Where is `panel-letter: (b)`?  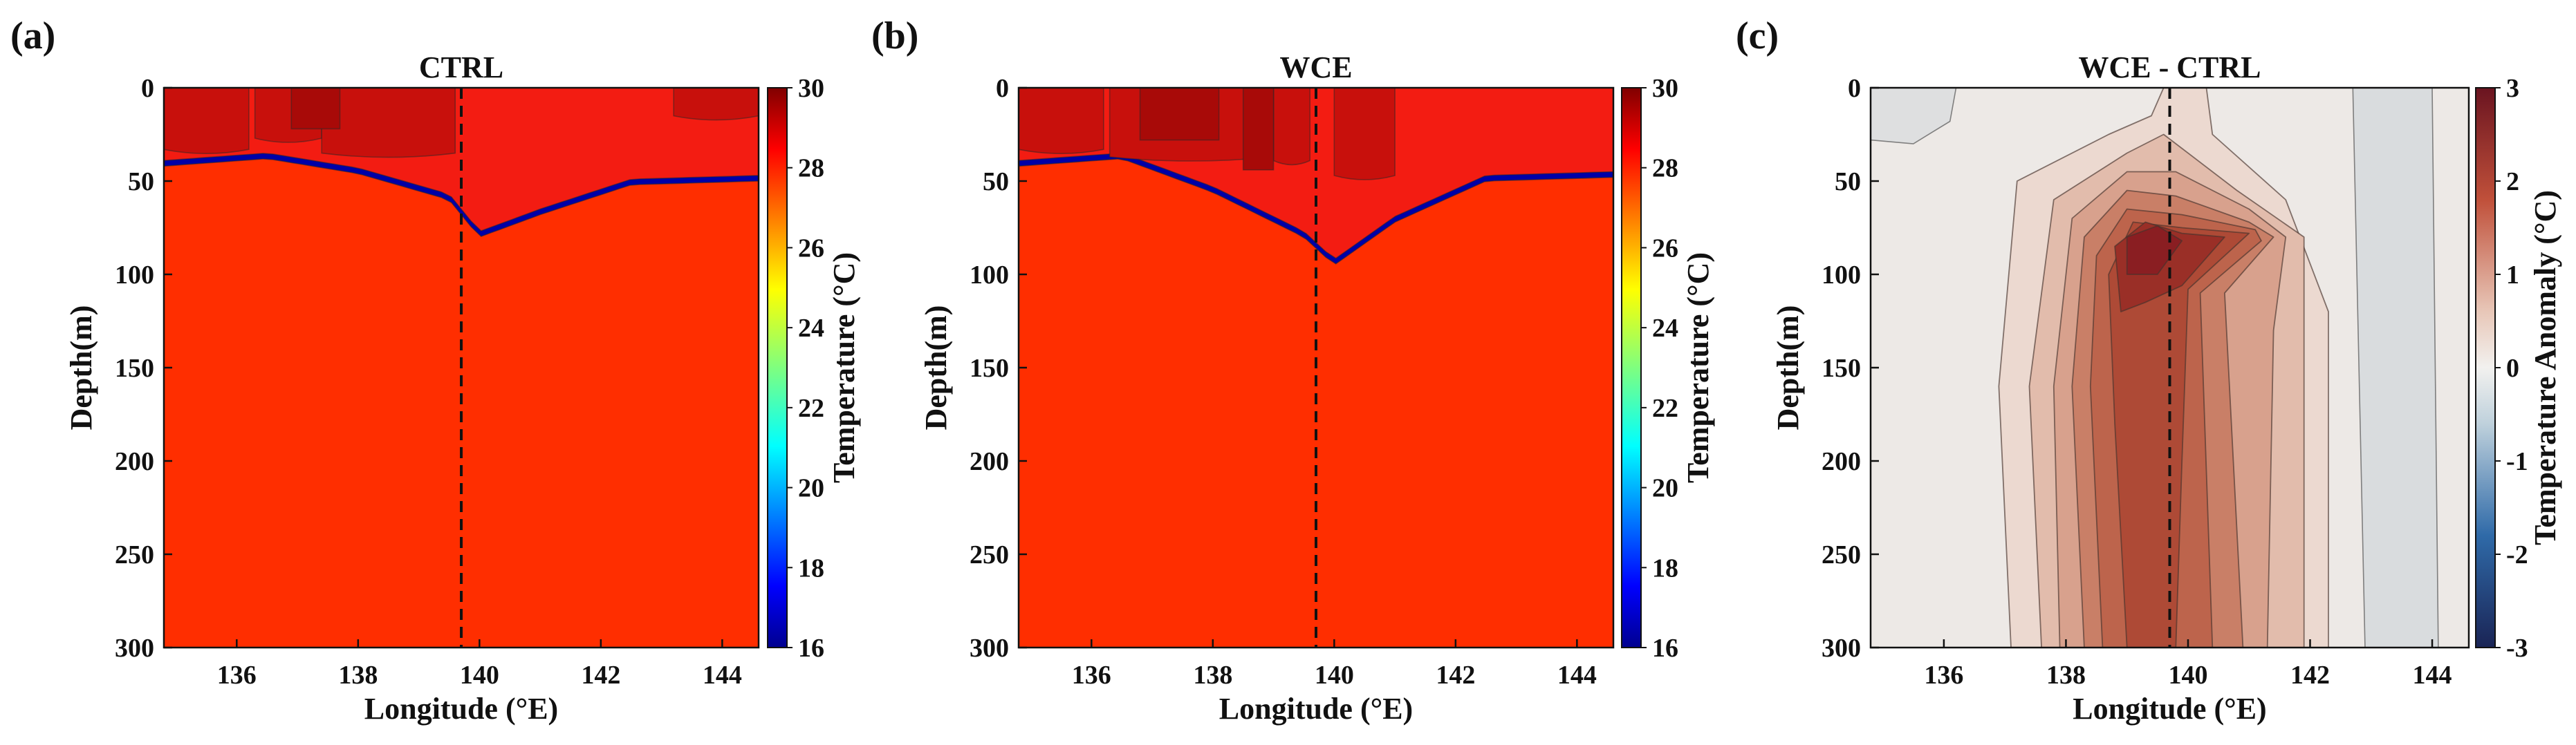 panel-letter: (b) is located at coordinates (895, 36).